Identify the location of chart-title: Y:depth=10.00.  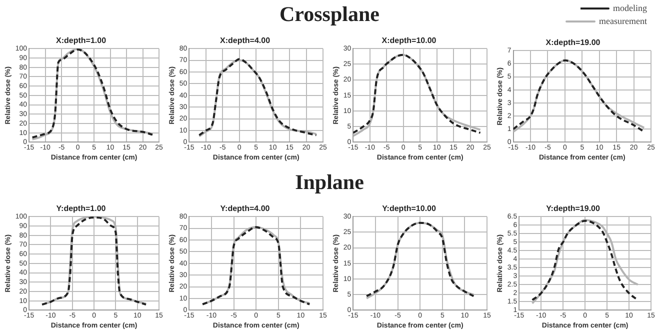
(409, 209).